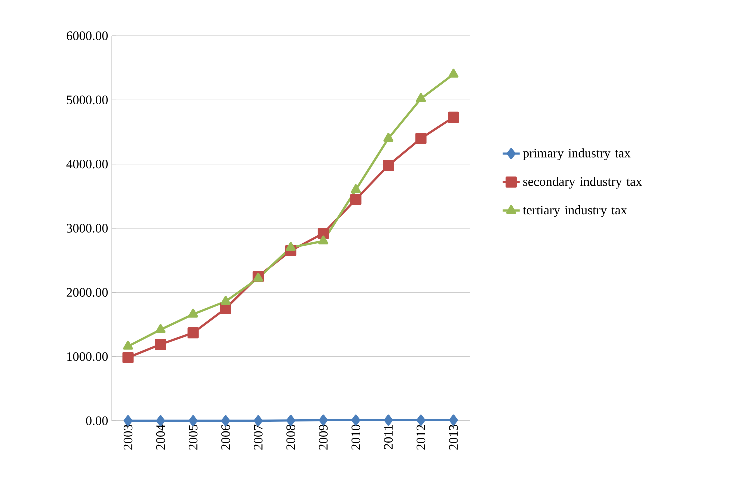  Describe the element at coordinates (87, 36) in the screenshot. I see `y-tick-label: 6000.00` at that location.